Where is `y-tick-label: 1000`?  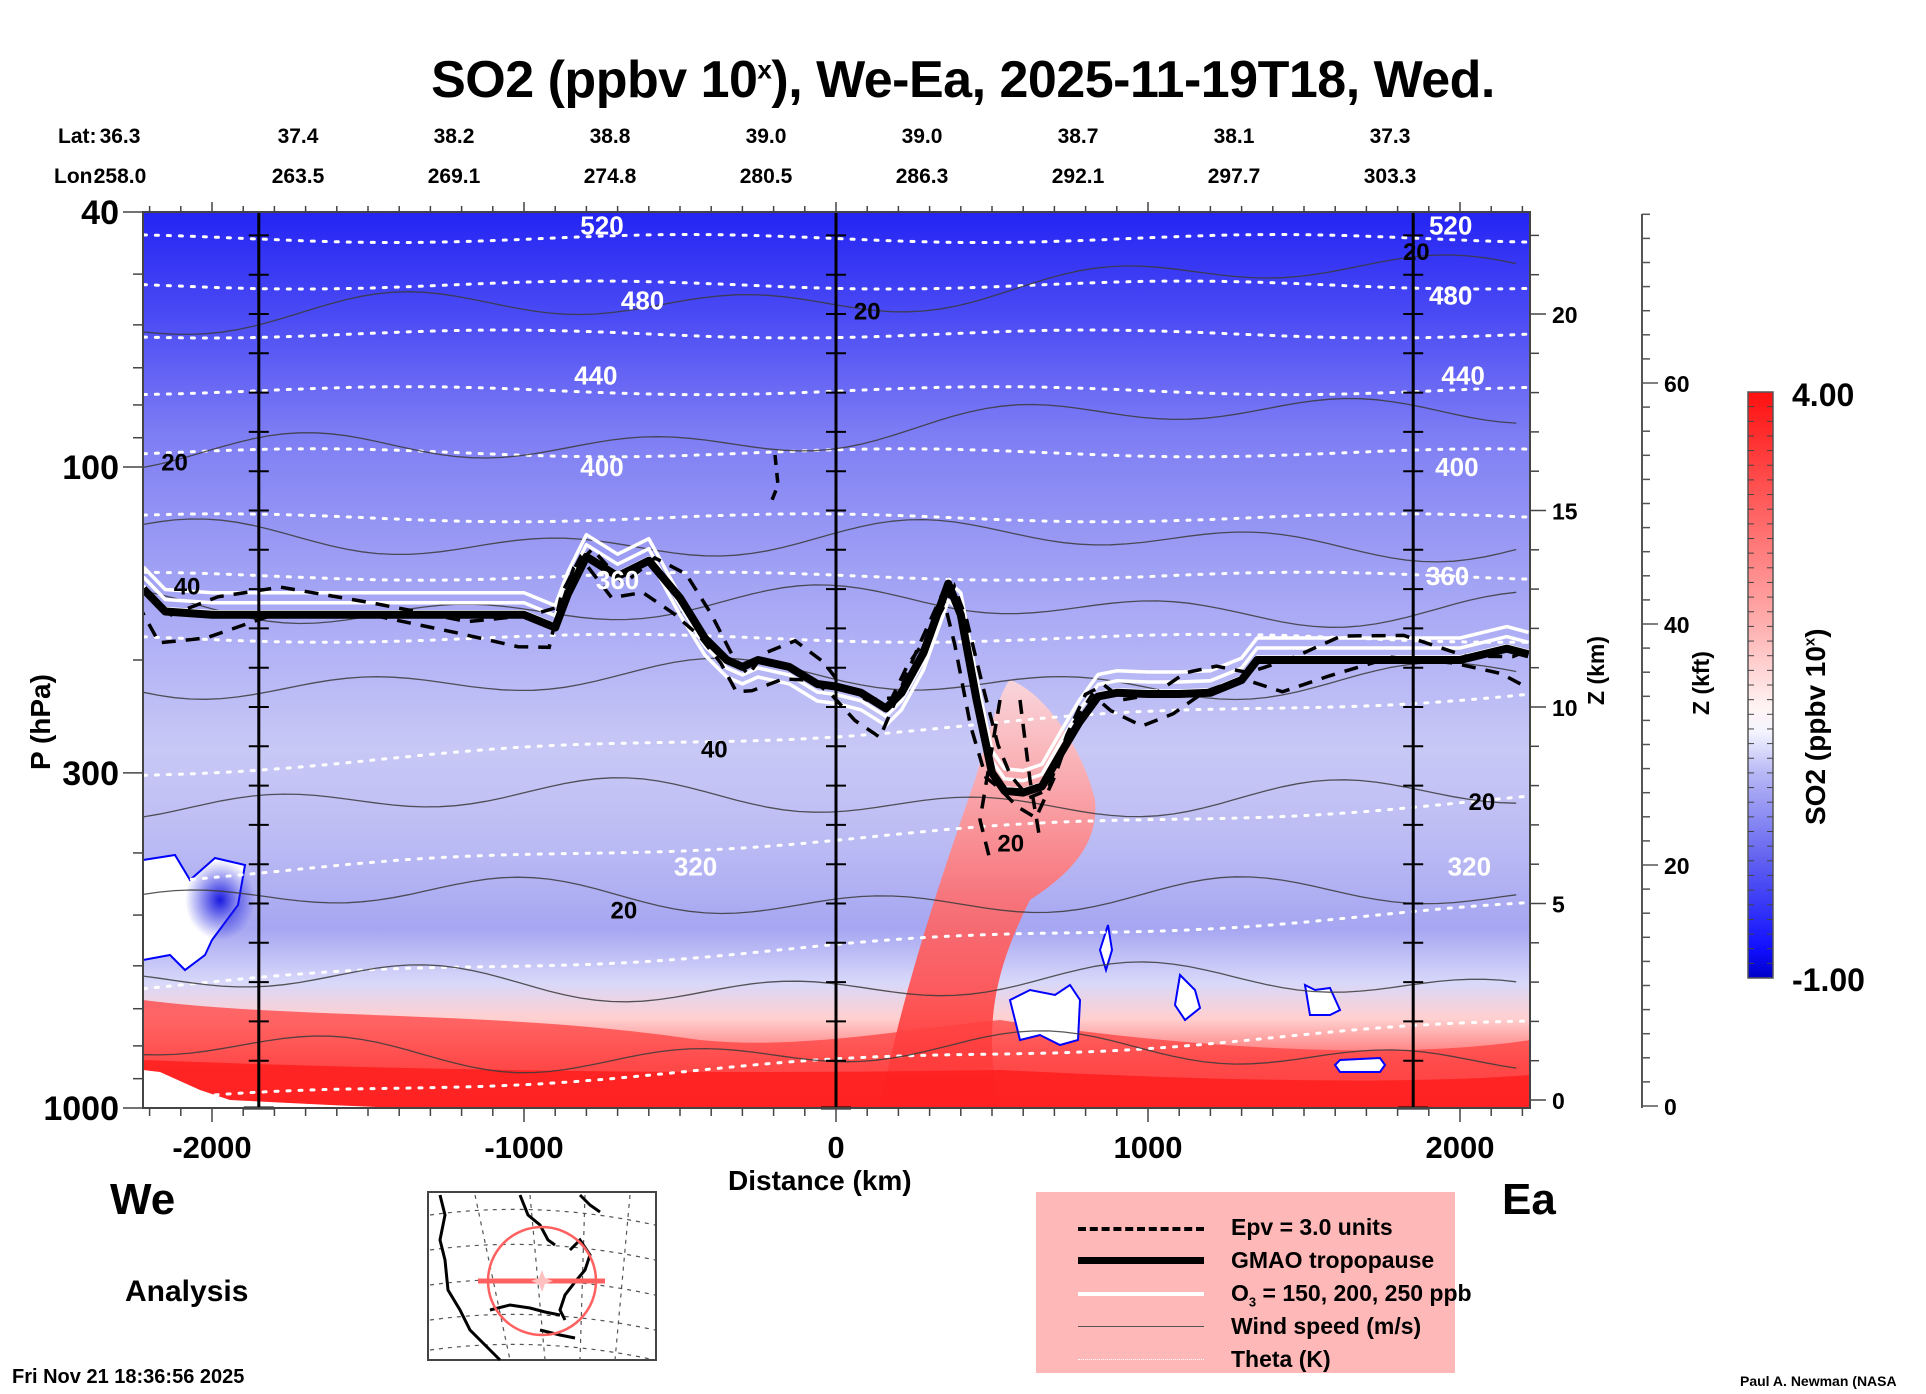 y-tick-label: 1000 is located at coordinates (81, 1109).